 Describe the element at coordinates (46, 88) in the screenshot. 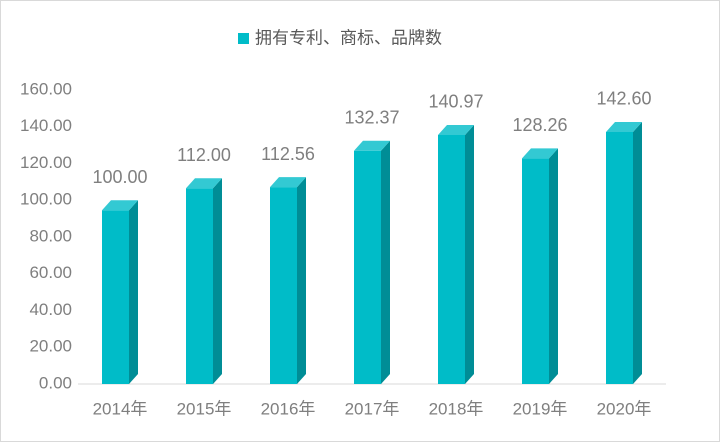

I see `y-tick-label: 160.00` at that location.